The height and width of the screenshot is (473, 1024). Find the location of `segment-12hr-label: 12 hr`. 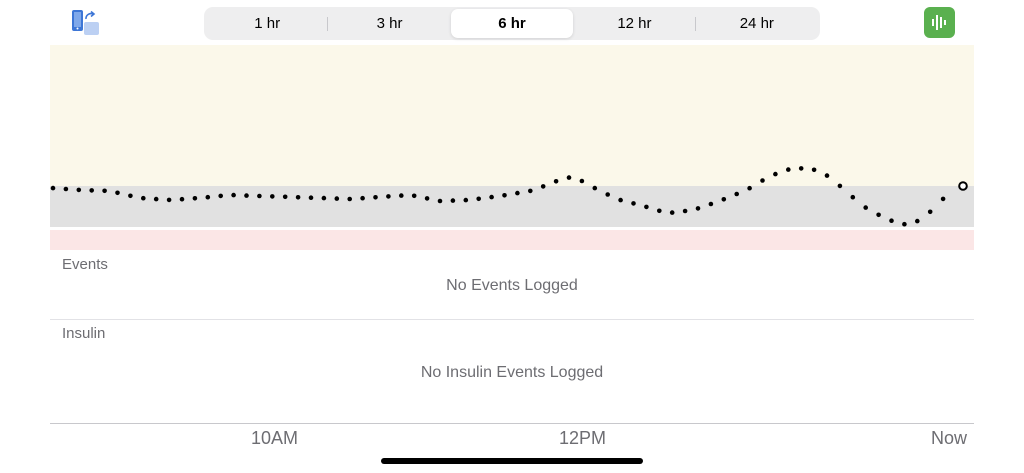

segment-12hr-label: 12 hr is located at coordinates (634, 23).